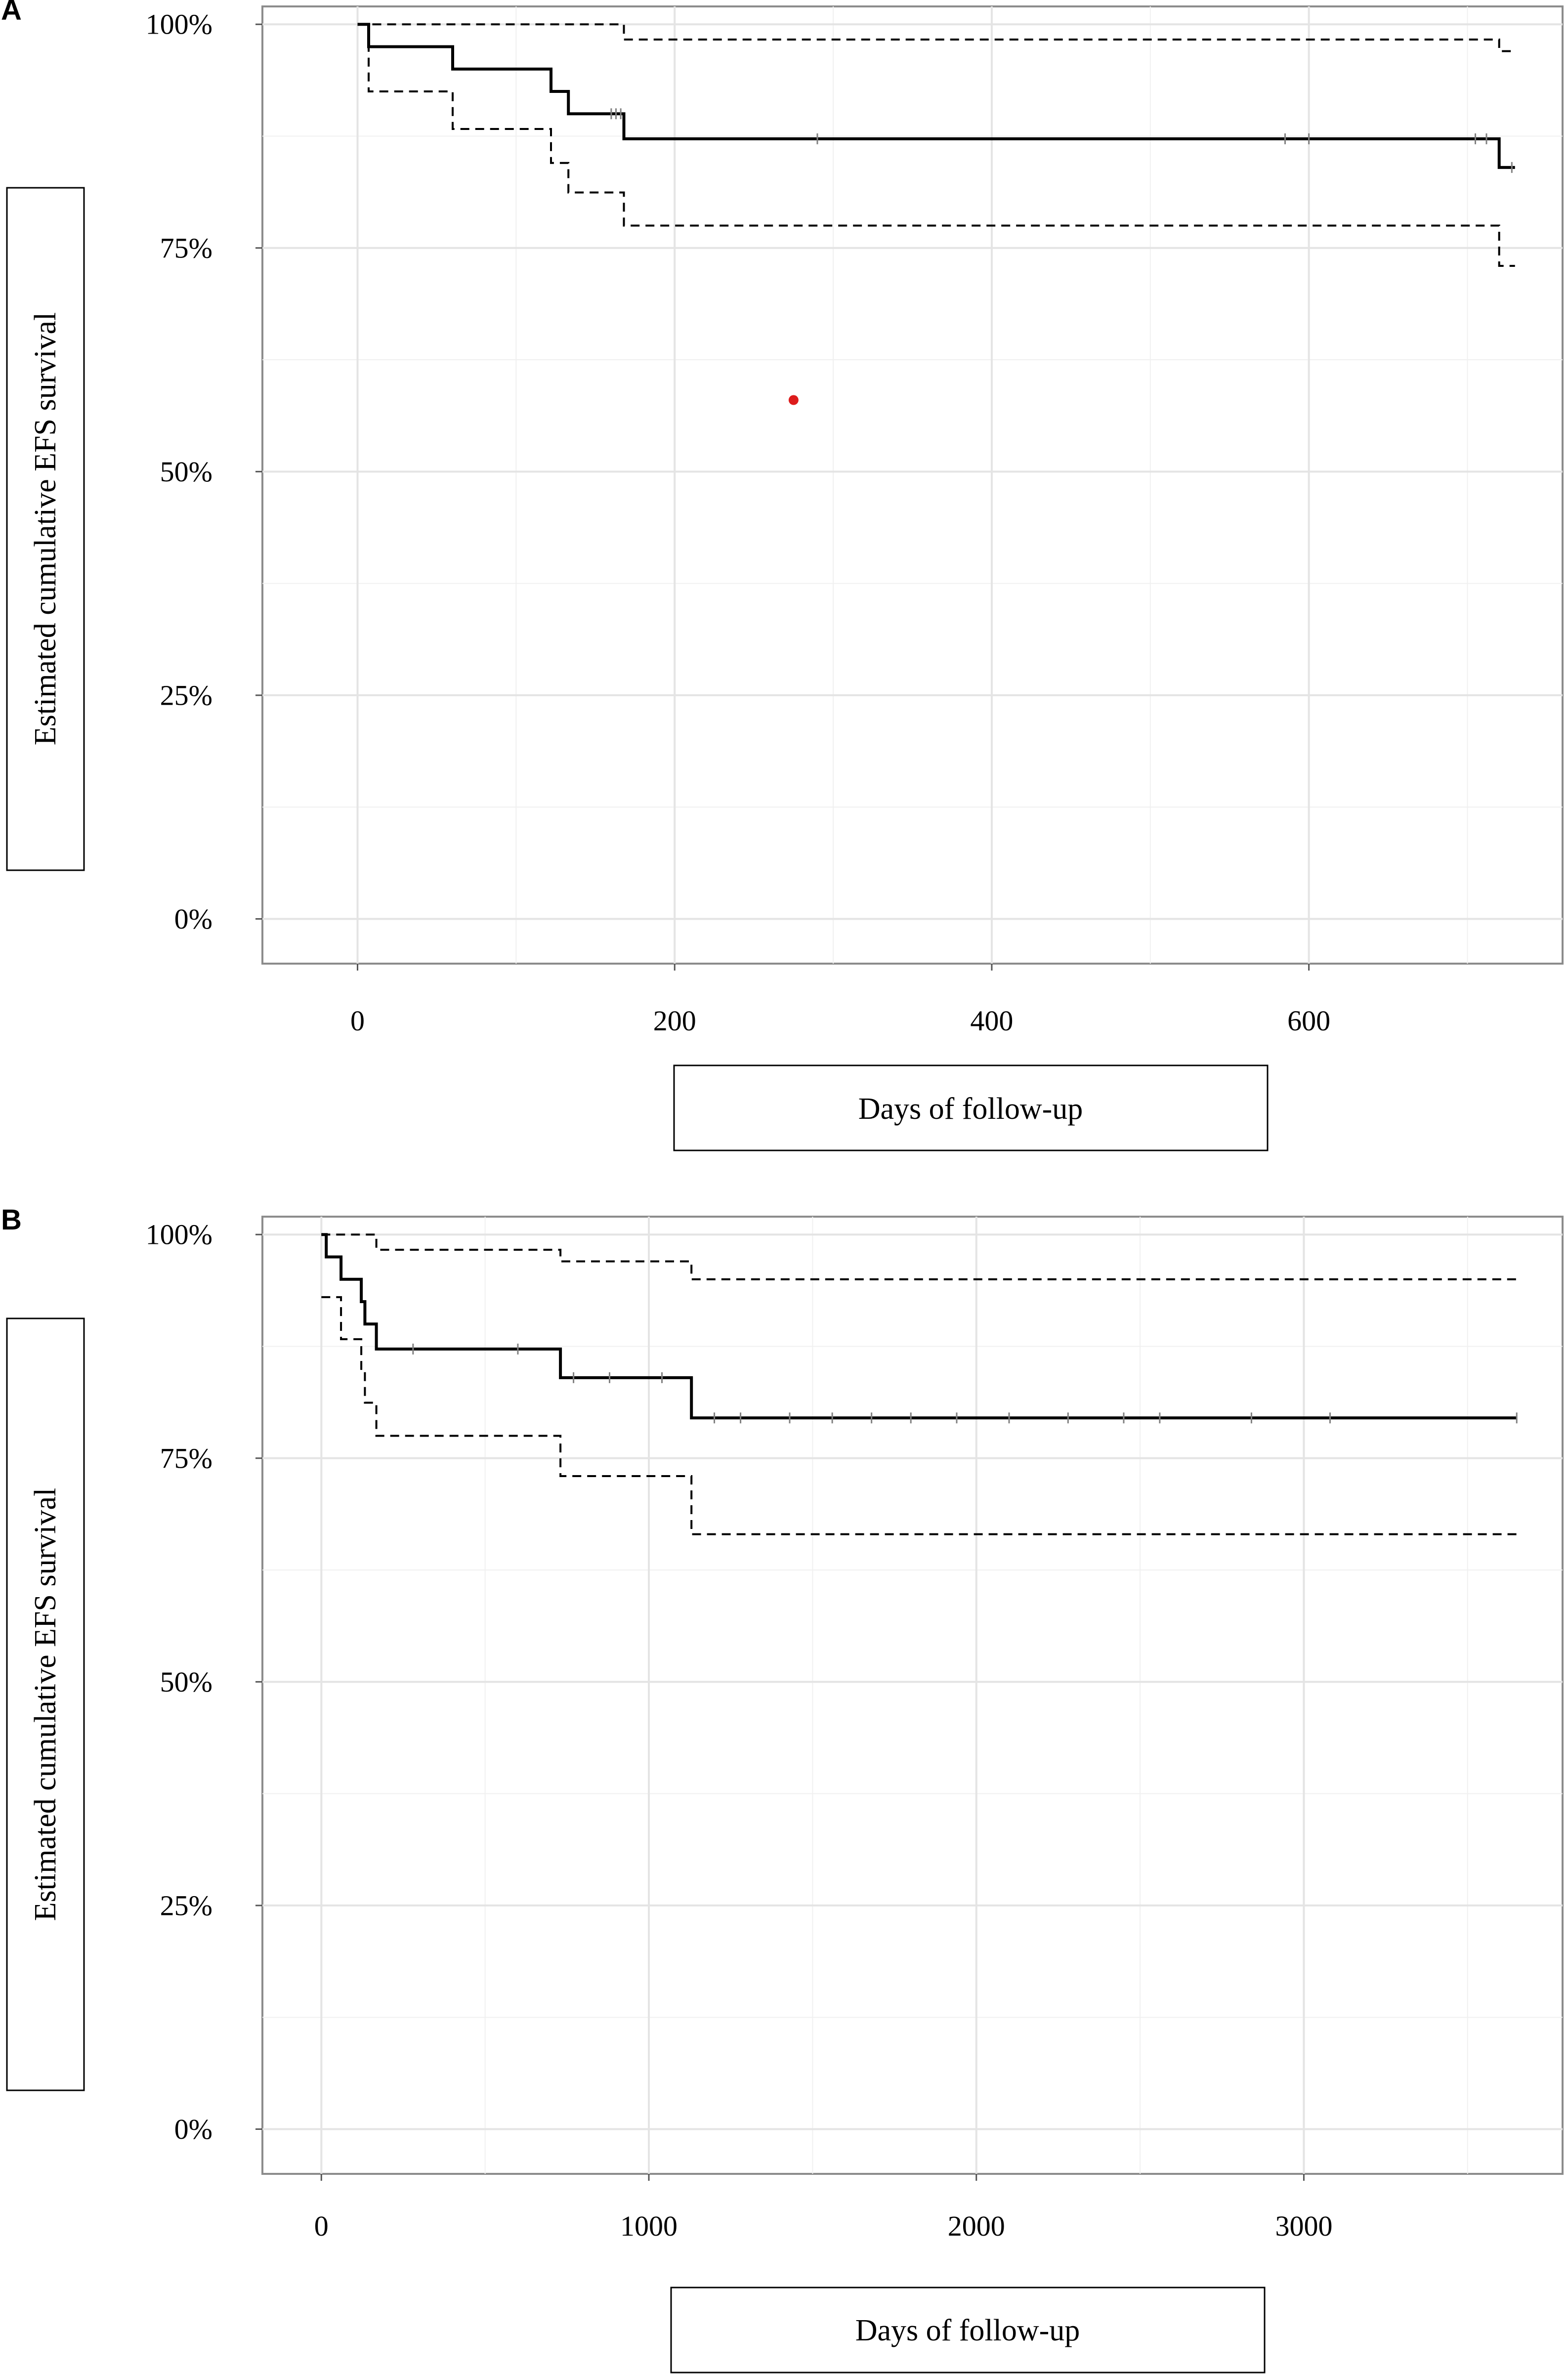  I want to click on panel-b-y-tick-label: 100%, so click(179, 1235).